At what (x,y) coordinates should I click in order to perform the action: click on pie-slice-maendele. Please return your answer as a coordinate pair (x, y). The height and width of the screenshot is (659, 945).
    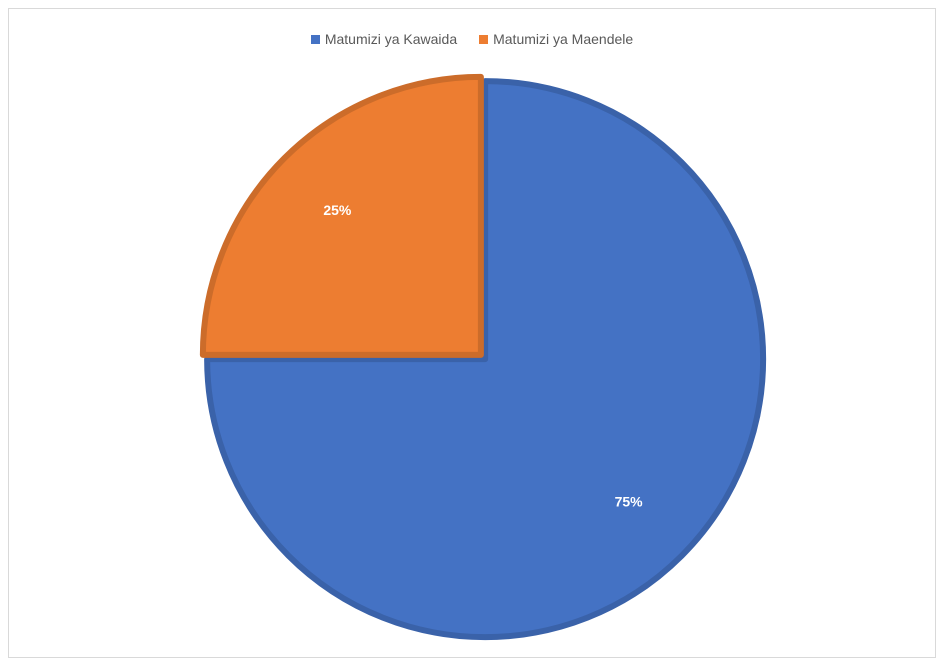
    Looking at the image, I should click on (341, 215).